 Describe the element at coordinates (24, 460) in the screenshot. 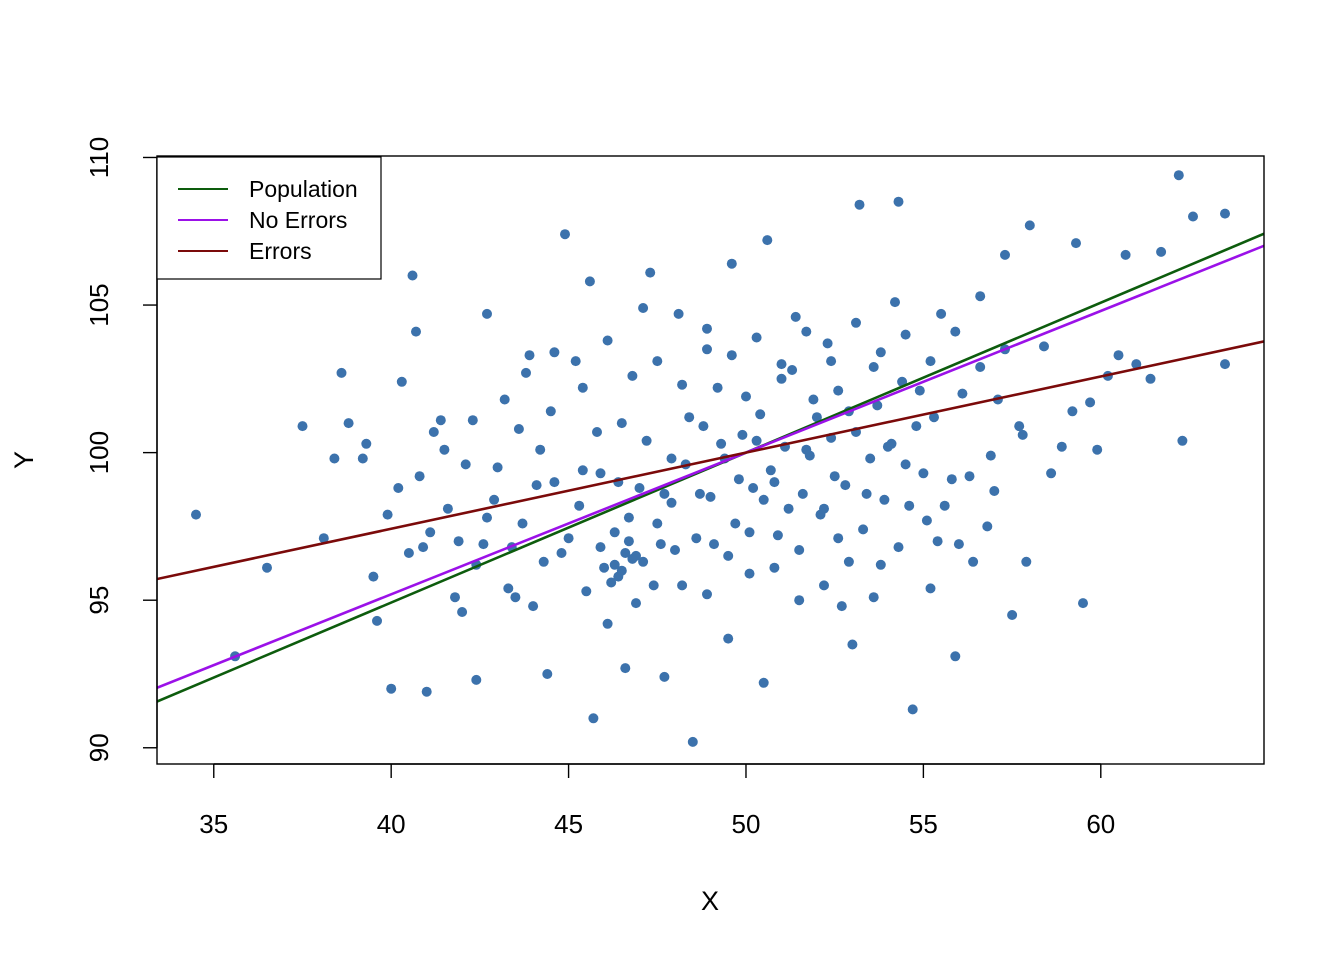

I see `y-axis-title: Y` at that location.